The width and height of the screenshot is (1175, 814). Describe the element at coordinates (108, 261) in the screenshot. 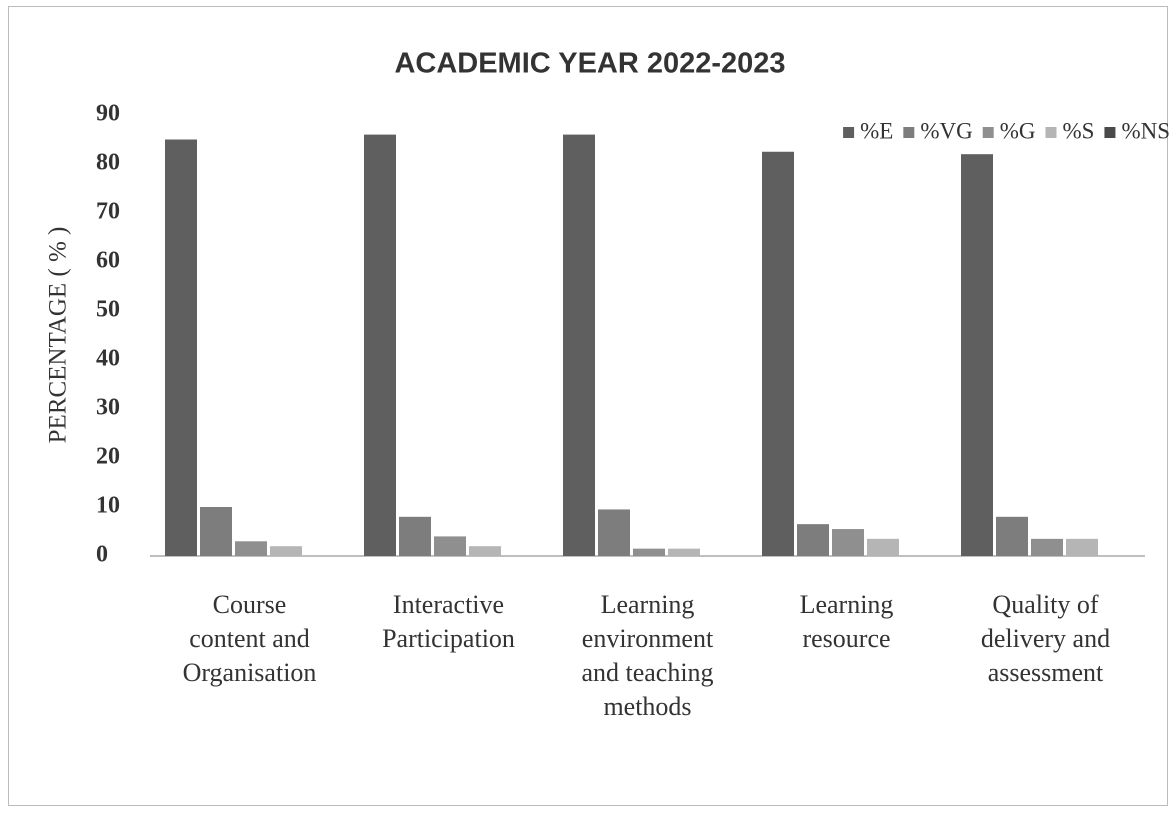

I see `y-tick-label: 60` at that location.